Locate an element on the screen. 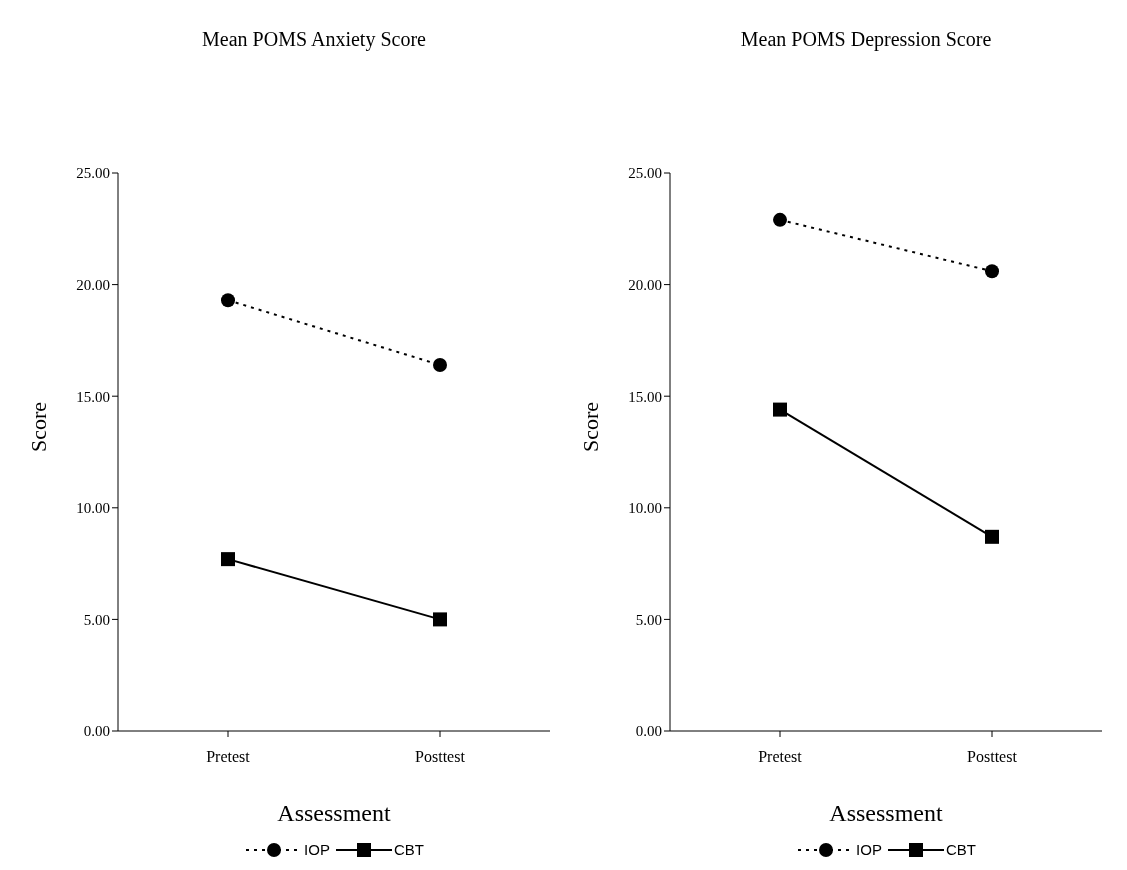 Image resolution: width=1127 pixels, height=870 pixels. chart-title: Mean POMS Depression Score is located at coordinates (866, 40).